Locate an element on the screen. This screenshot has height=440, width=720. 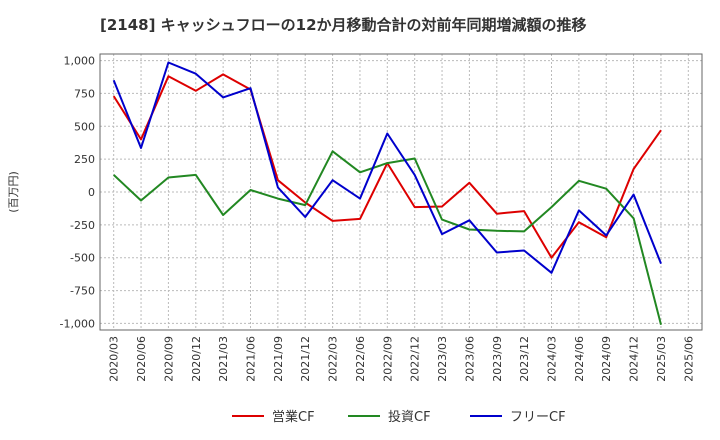
legend-label: フリーCF is located at coordinates (538, 417).